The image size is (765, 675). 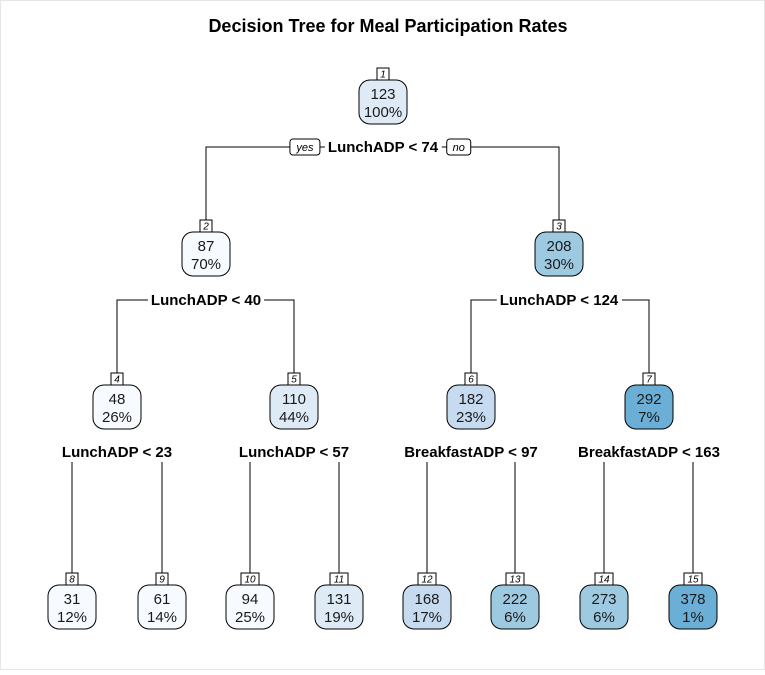 What do you see at coordinates (294, 399) in the screenshot?
I see `node-value: 110` at bounding box center [294, 399].